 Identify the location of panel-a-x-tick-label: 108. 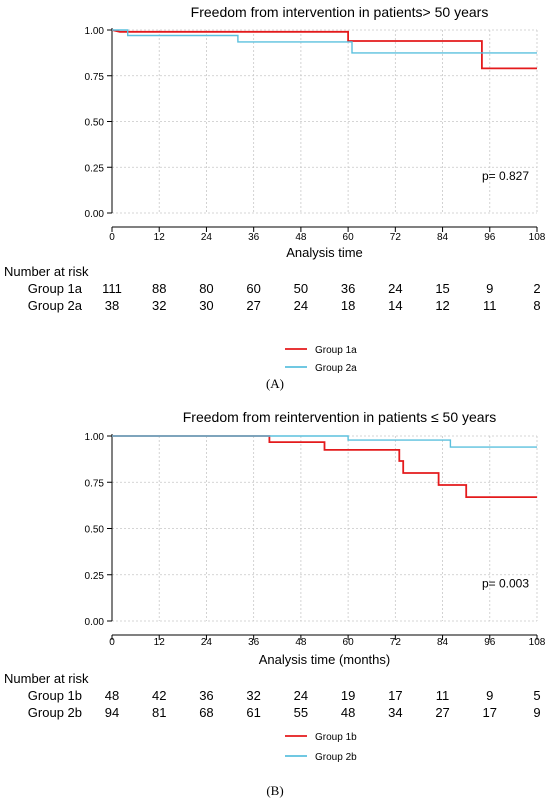
(537, 237).